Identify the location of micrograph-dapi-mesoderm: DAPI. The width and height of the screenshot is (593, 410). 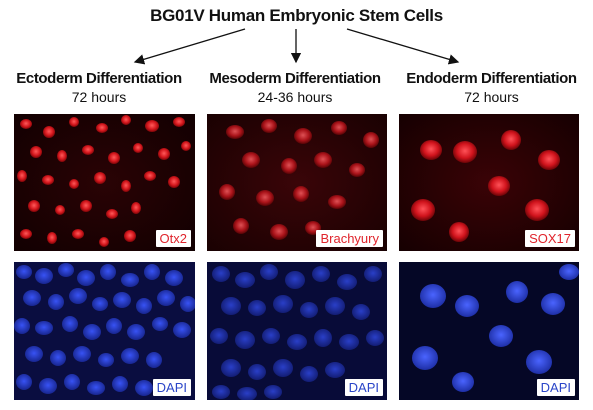
(297, 331).